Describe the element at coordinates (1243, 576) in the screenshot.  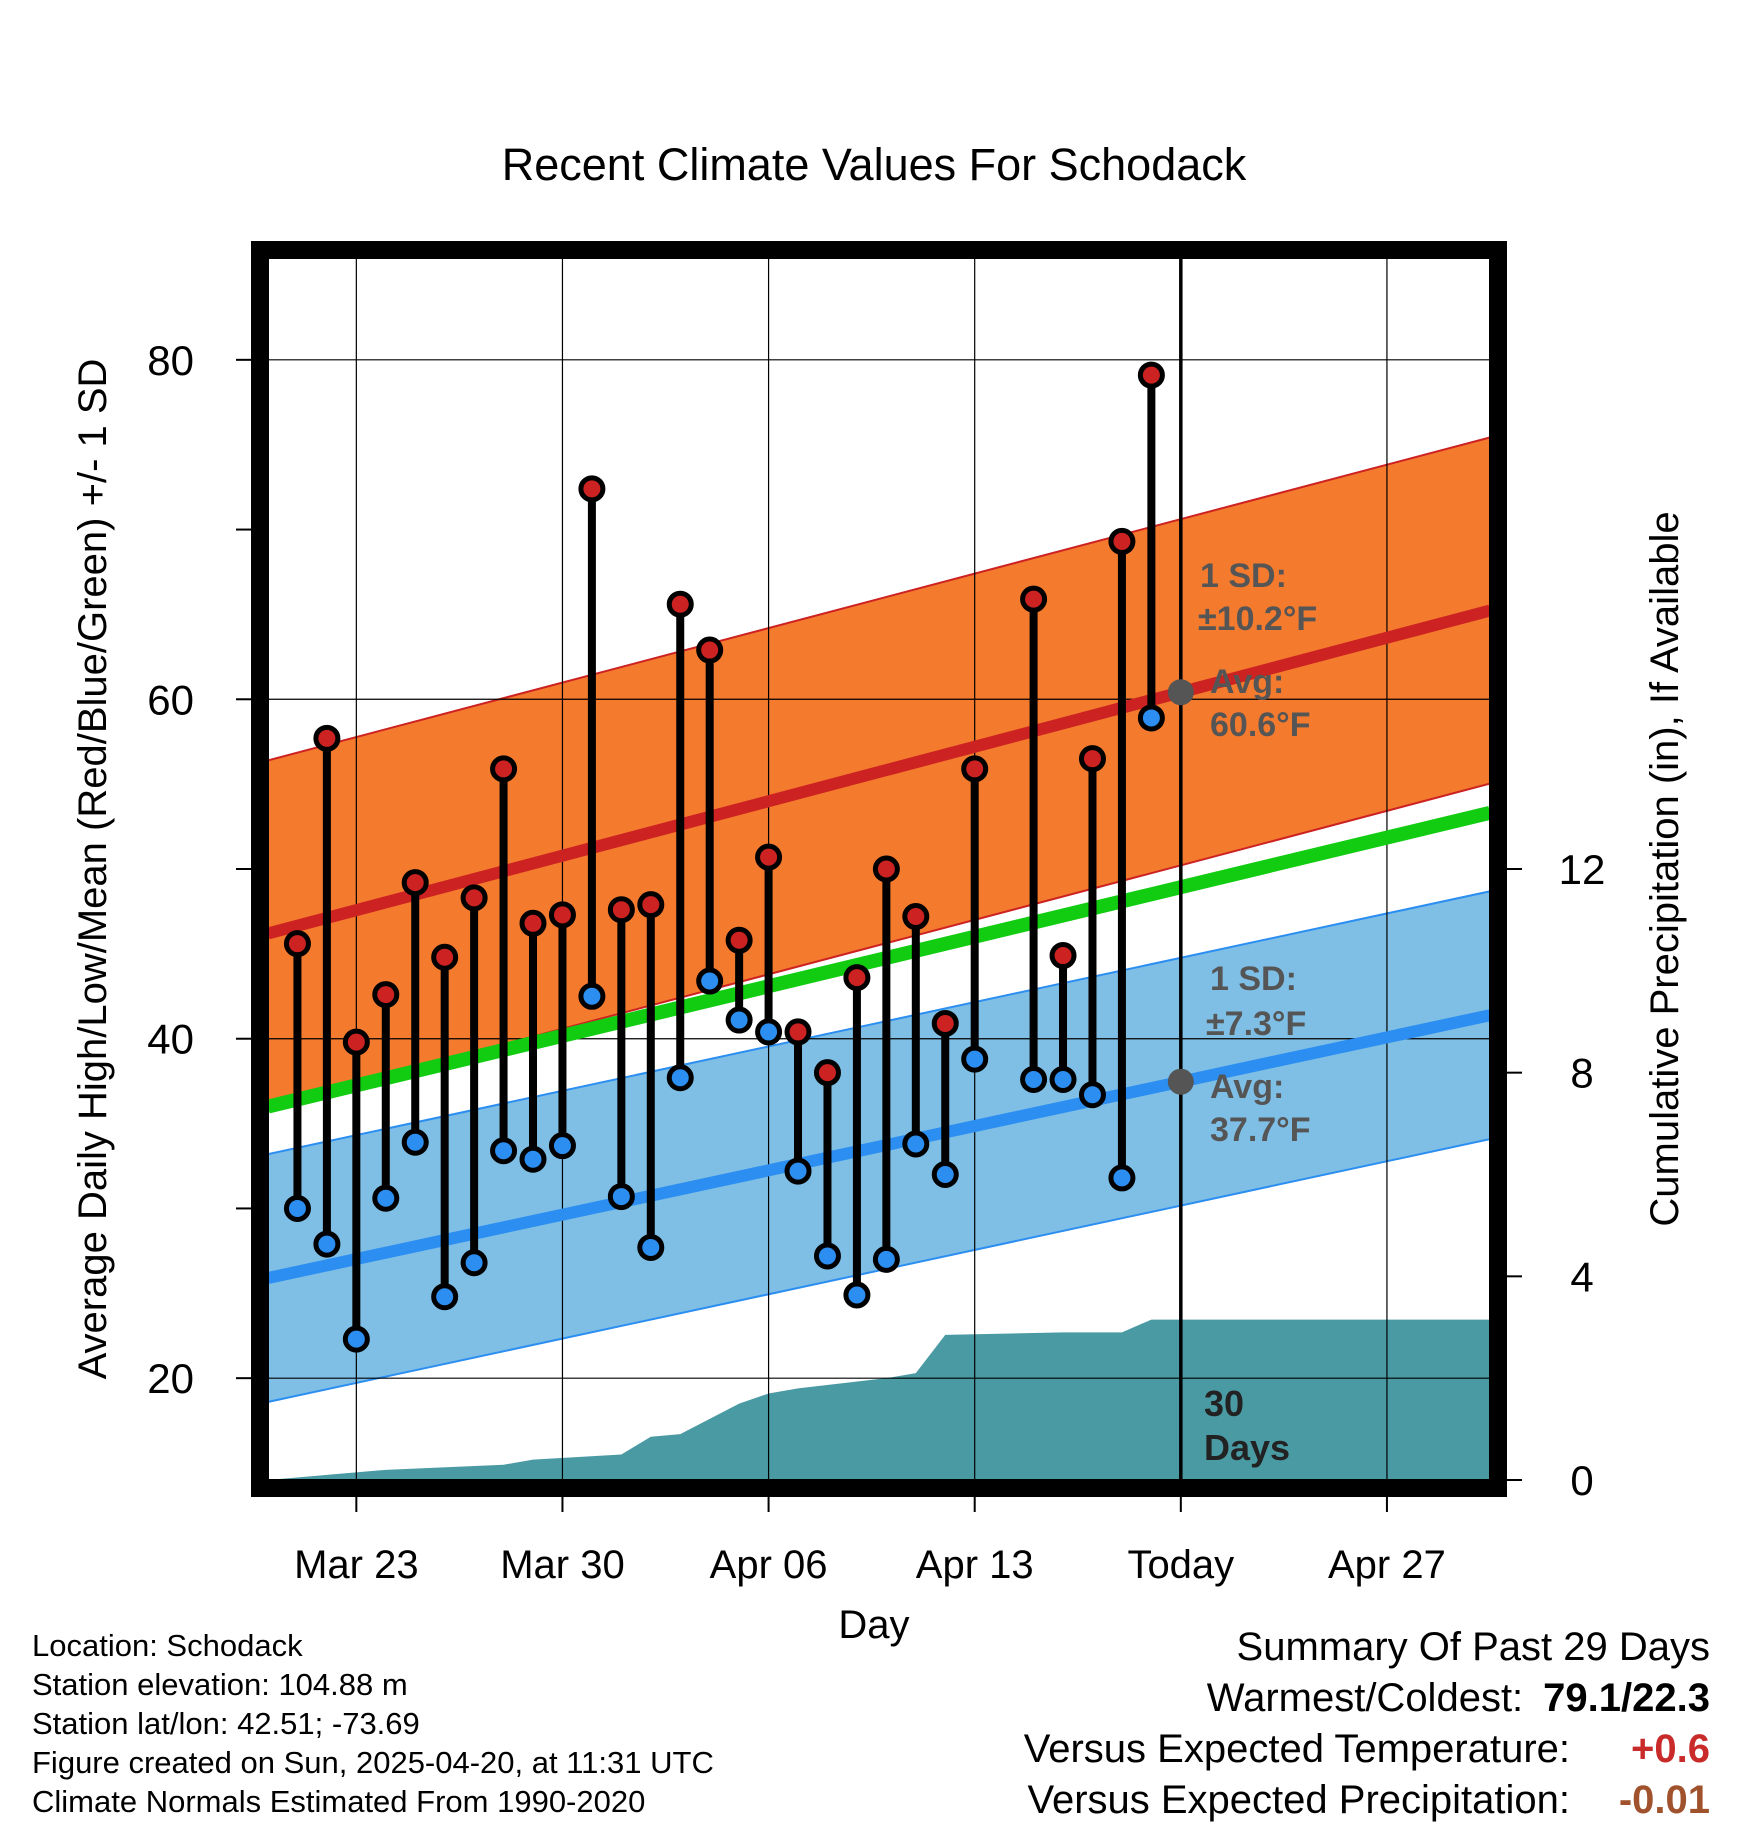
I see `high-sd-title: 1 SD:` at that location.